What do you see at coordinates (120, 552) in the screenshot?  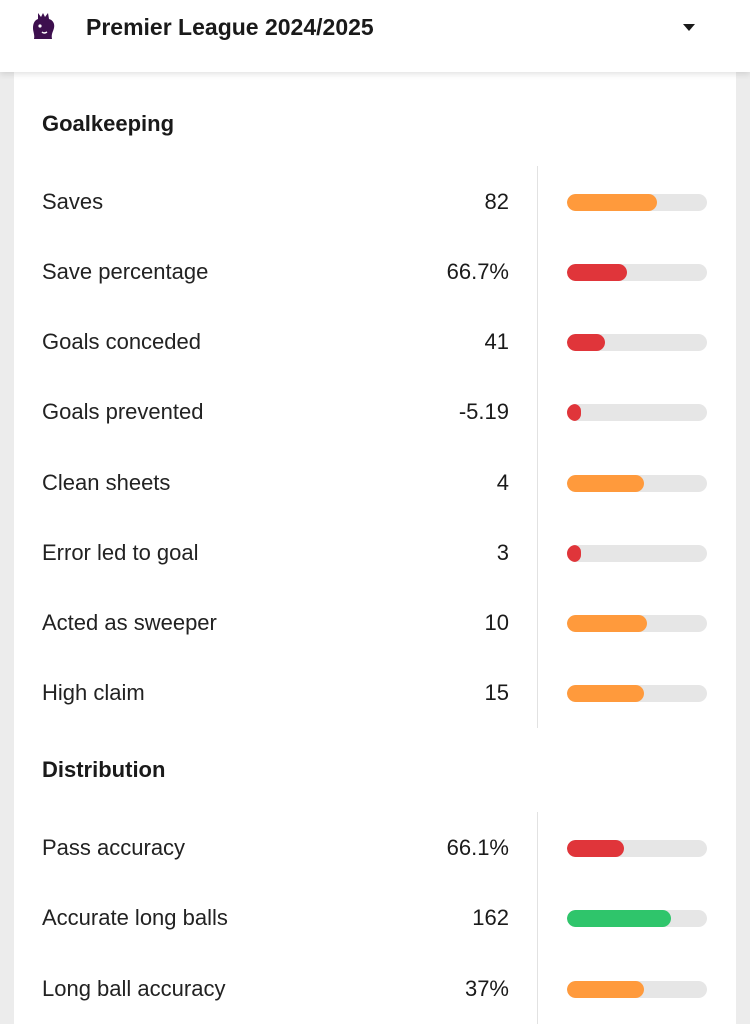 I see `stat-label: Error led to goal` at bounding box center [120, 552].